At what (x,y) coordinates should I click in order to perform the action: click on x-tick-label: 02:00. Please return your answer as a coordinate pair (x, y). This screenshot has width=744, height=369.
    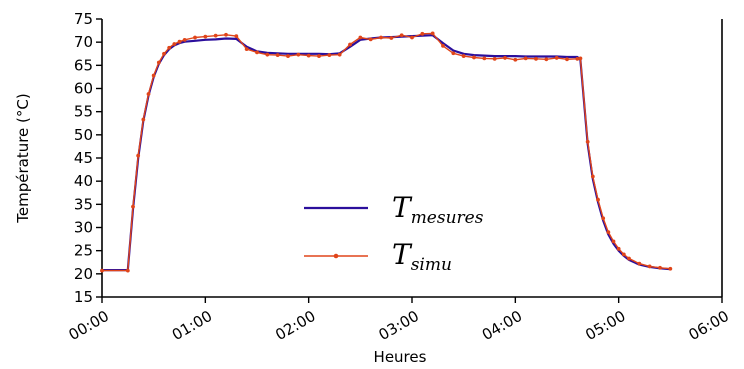
    Looking at the image, I should click on (295, 325).